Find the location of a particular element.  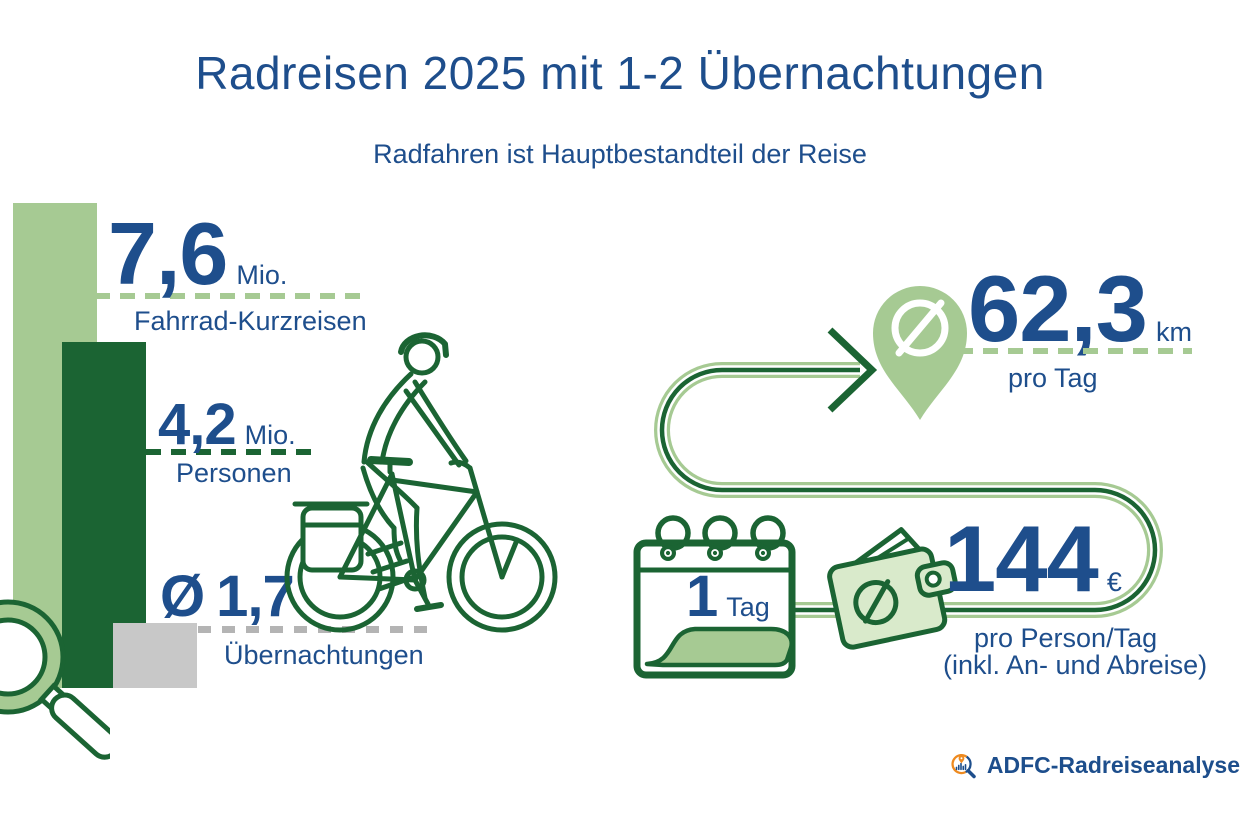

stat-distanz-unit: km is located at coordinates (1173, 332).